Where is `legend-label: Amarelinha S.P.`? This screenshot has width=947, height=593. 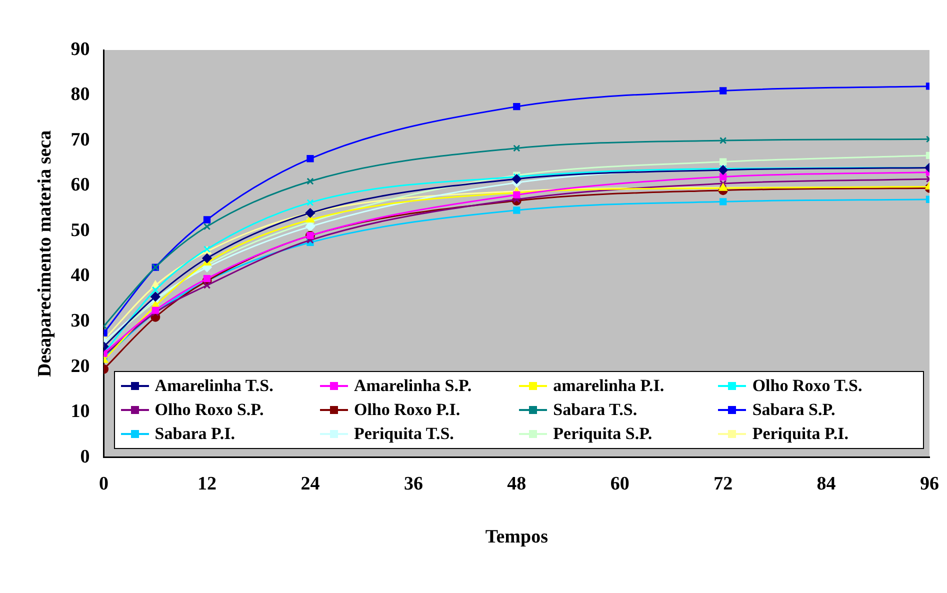
legend-label: Amarelinha S.P. is located at coordinates (413, 386).